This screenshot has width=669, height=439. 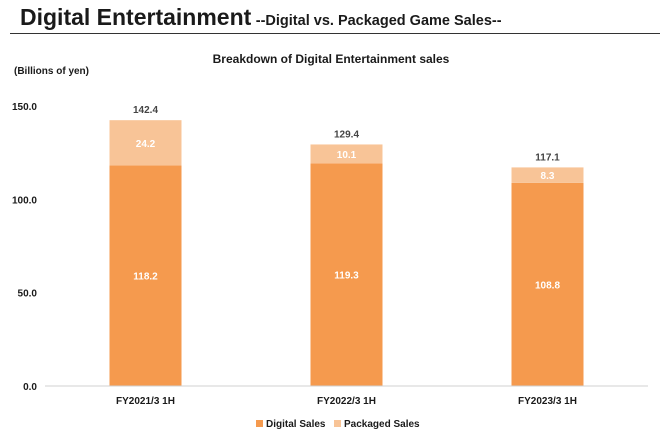 I want to click on y-tick-label: 0.0, so click(x=30, y=387).